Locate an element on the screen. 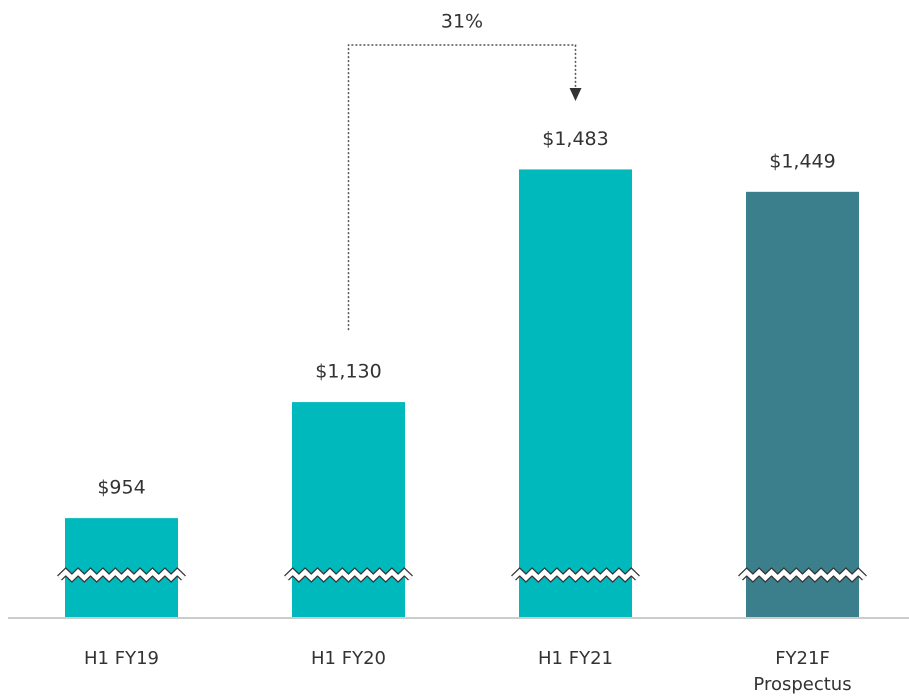  annotation: 31% is located at coordinates (462, 22).